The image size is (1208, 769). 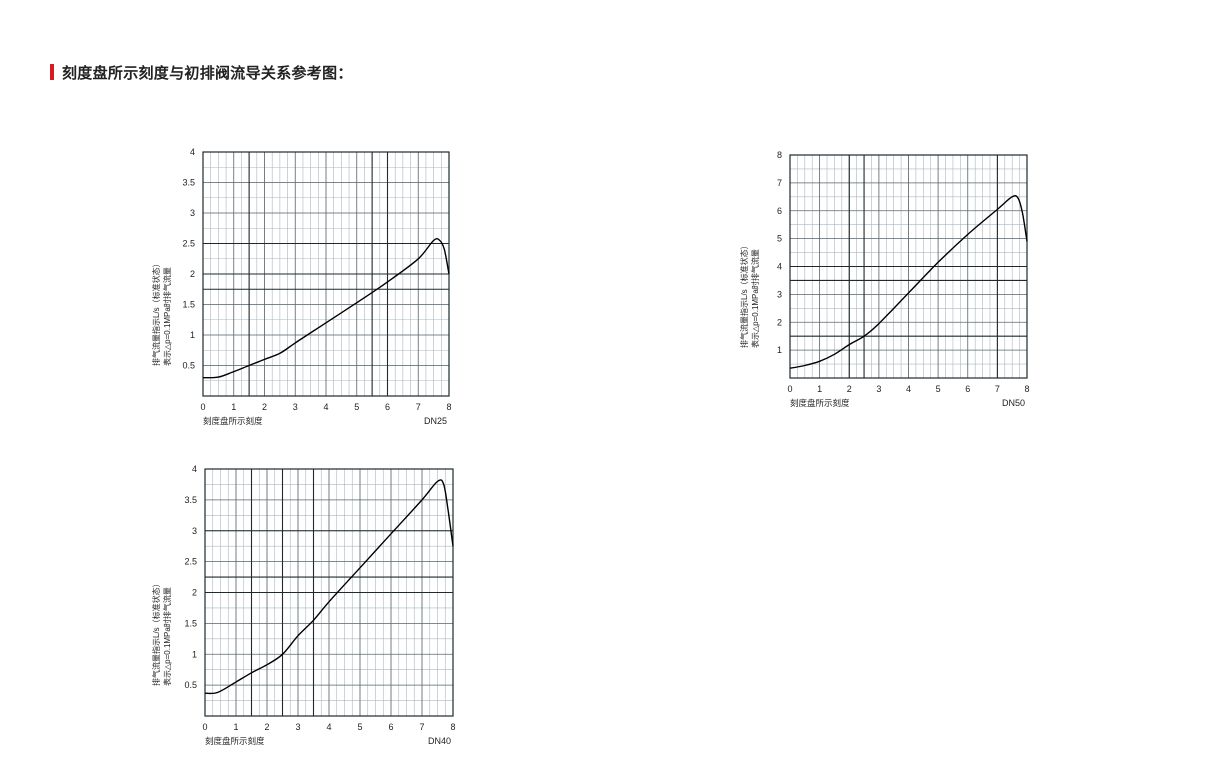 I want to click on y-tick-label: 8, so click(x=779, y=155).